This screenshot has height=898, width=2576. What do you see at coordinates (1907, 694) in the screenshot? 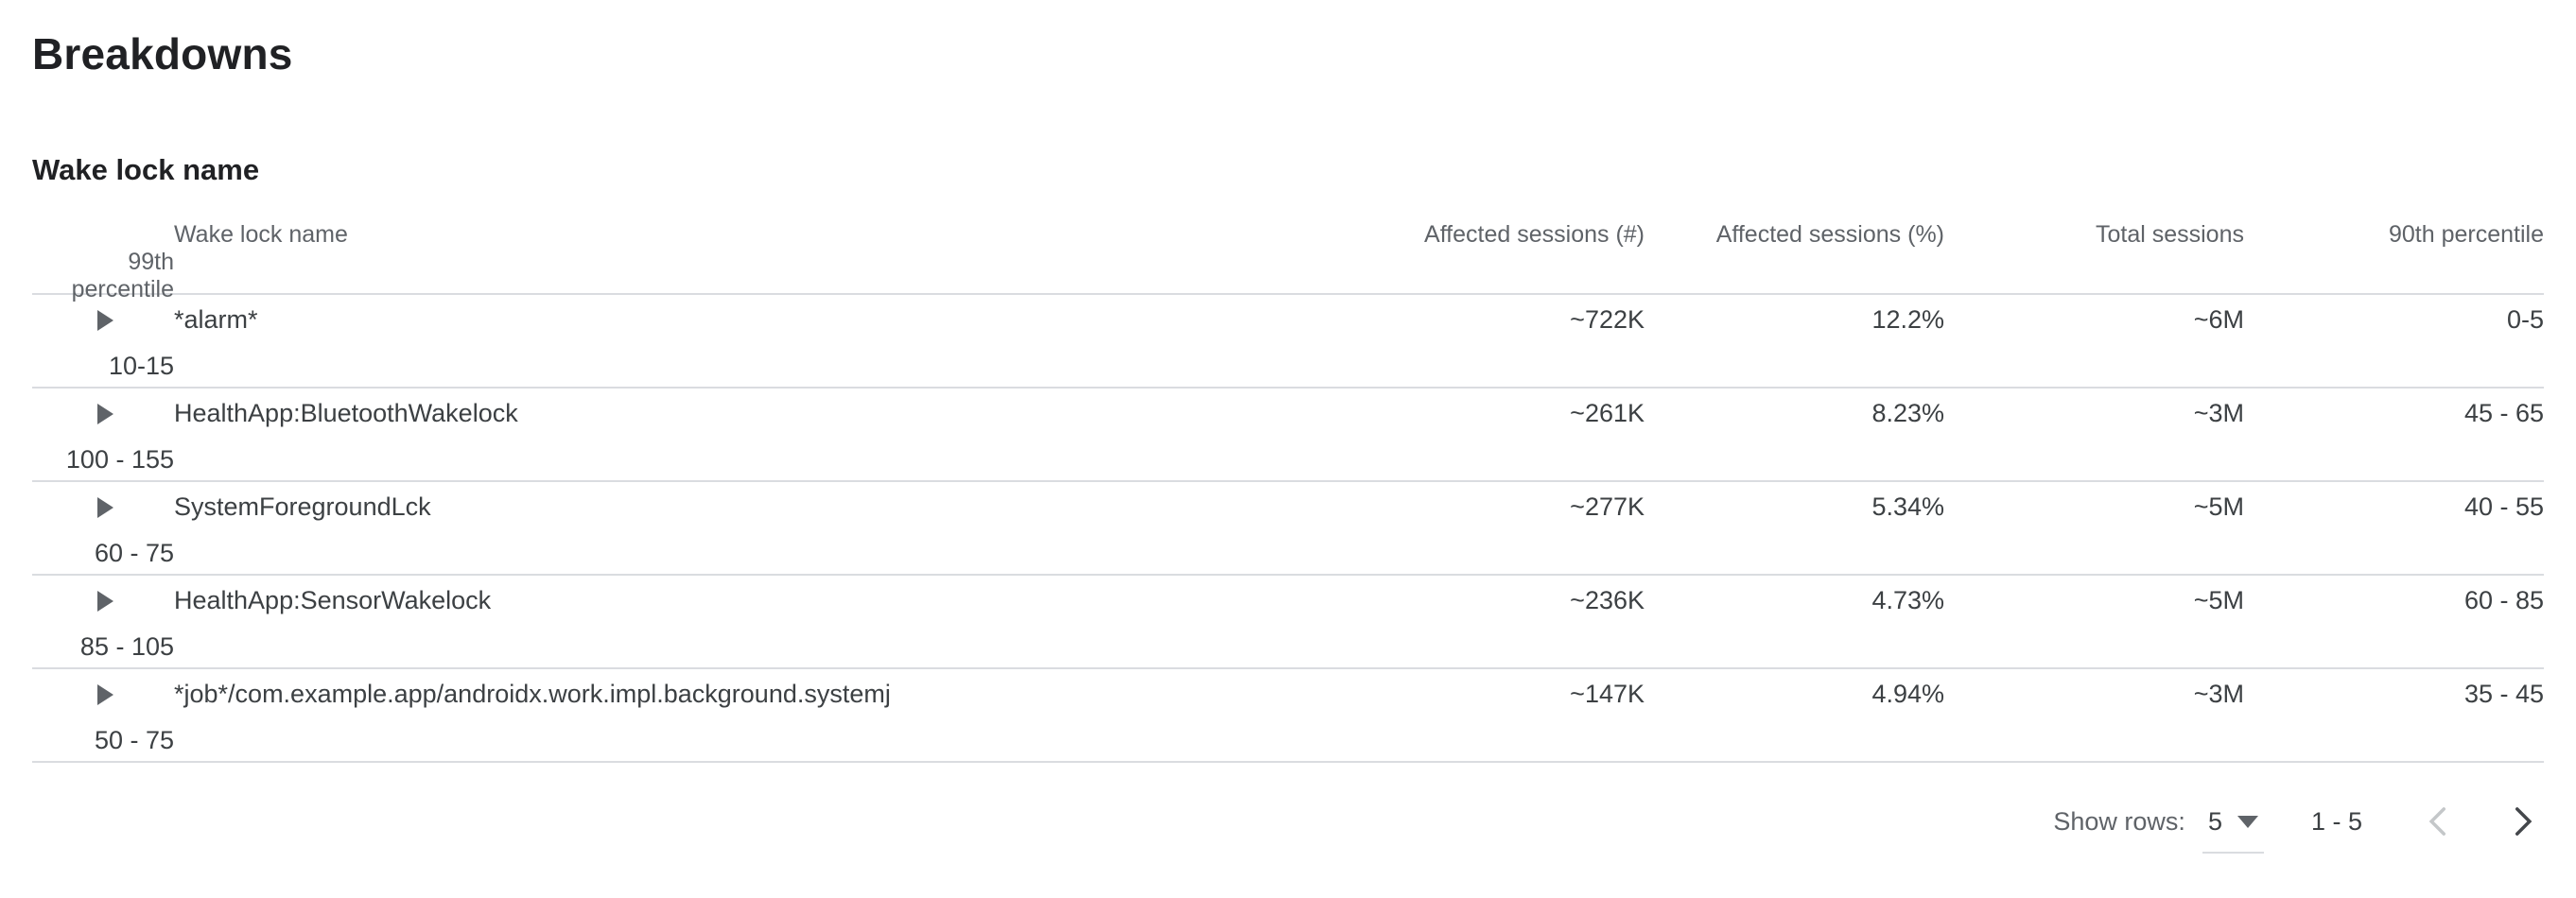
I see `affected-sessions-pct: 4.94%` at bounding box center [1907, 694].